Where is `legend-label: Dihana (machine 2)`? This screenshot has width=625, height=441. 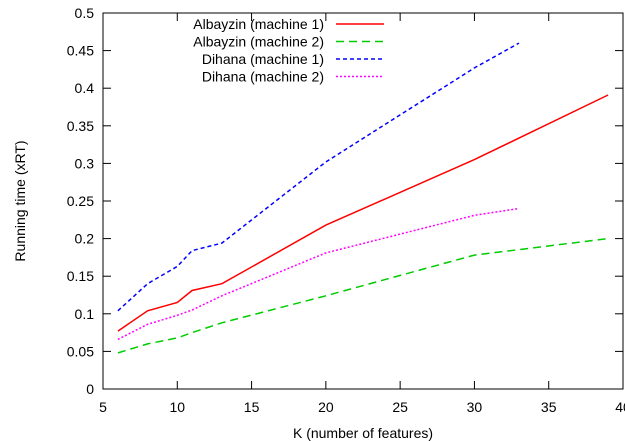 legend-label: Dihana (machine 2) is located at coordinates (263, 77).